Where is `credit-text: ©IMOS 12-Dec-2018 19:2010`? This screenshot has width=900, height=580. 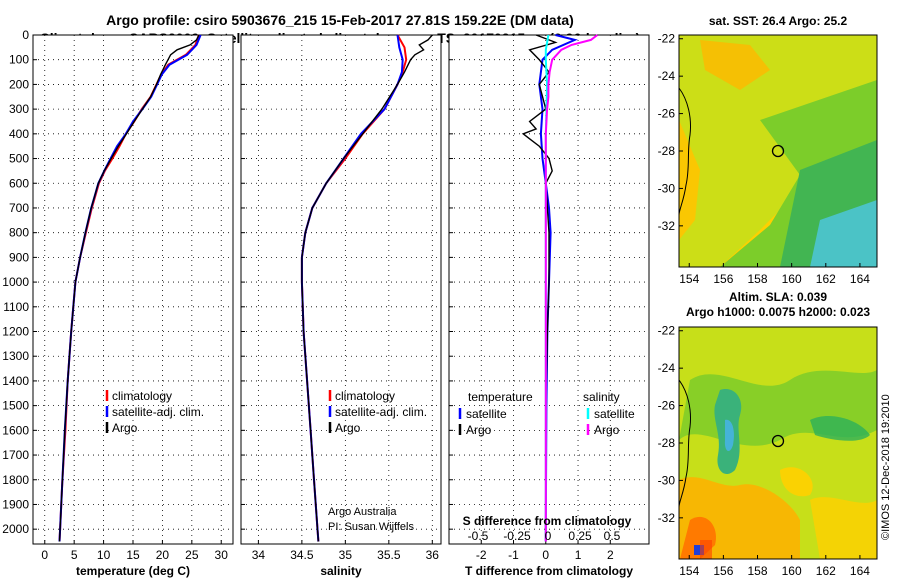
credit-text: ©IMOS 12-Dec-2018 19:2010 is located at coordinates (886, 467).